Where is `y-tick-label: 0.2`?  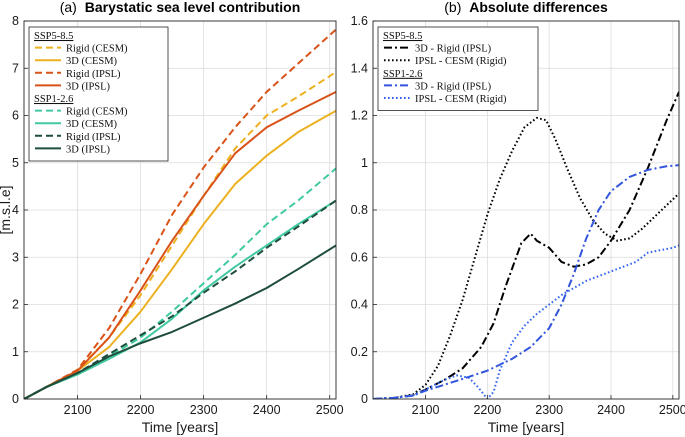 y-tick-label: 0.2 is located at coordinates (359, 352).